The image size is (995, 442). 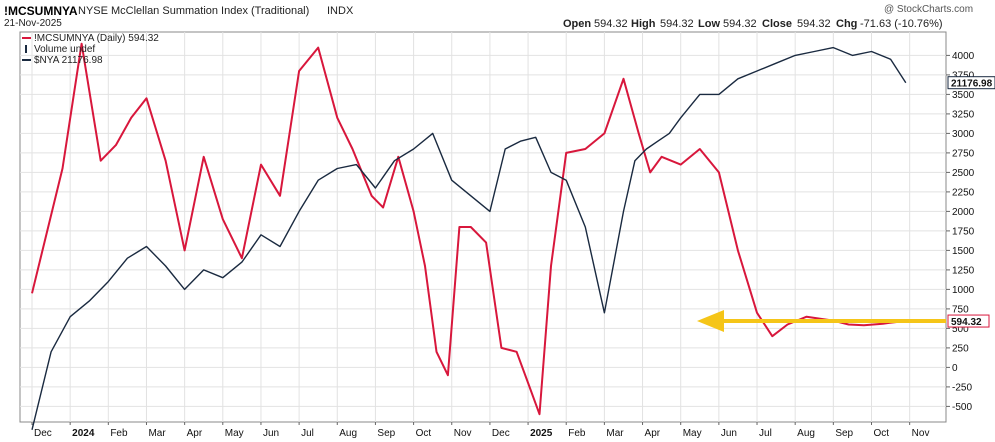 What do you see at coordinates (963, 114) in the screenshot?
I see `y-tick-label: 3250` at bounding box center [963, 114].